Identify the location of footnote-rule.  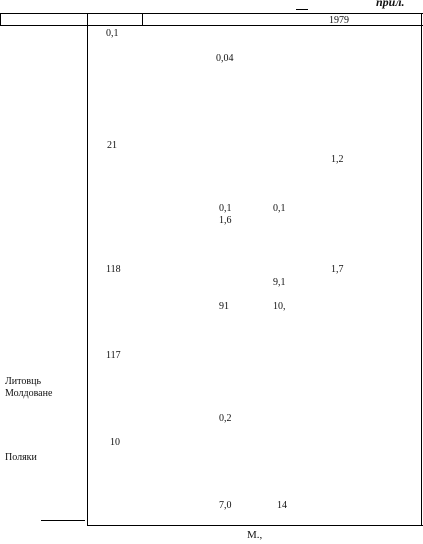
(63, 520).